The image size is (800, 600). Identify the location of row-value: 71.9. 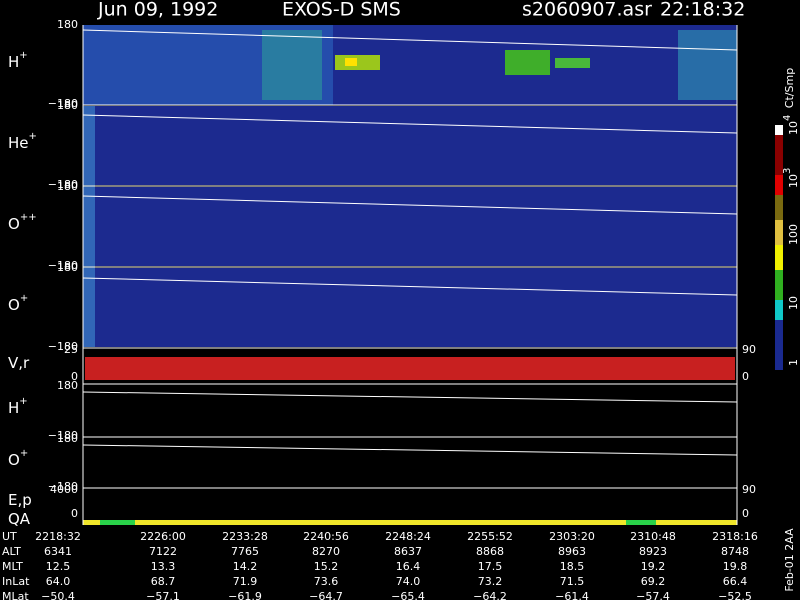
(245, 581).